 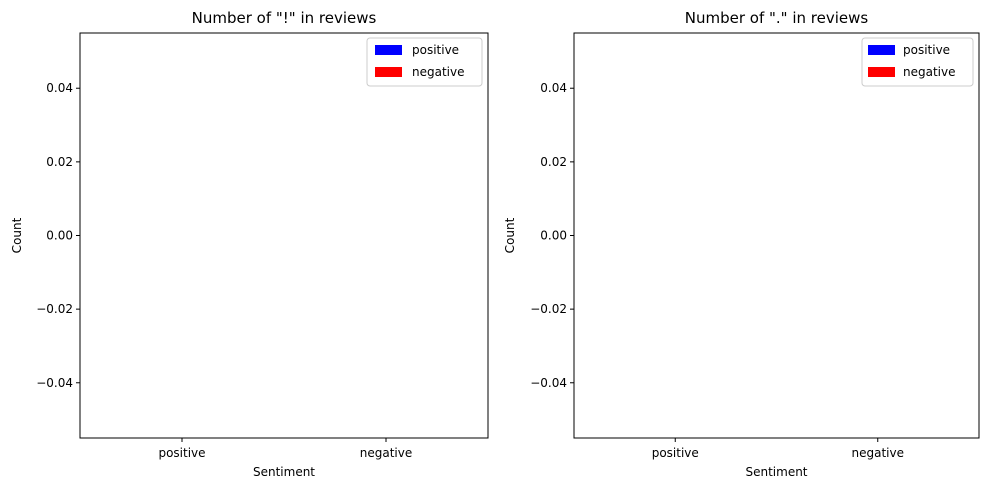 What do you see at coordinates (284, 18) in the screenshot?
I see `chart-title: Number of "!" in reviews` at bounding box center [284, 18].